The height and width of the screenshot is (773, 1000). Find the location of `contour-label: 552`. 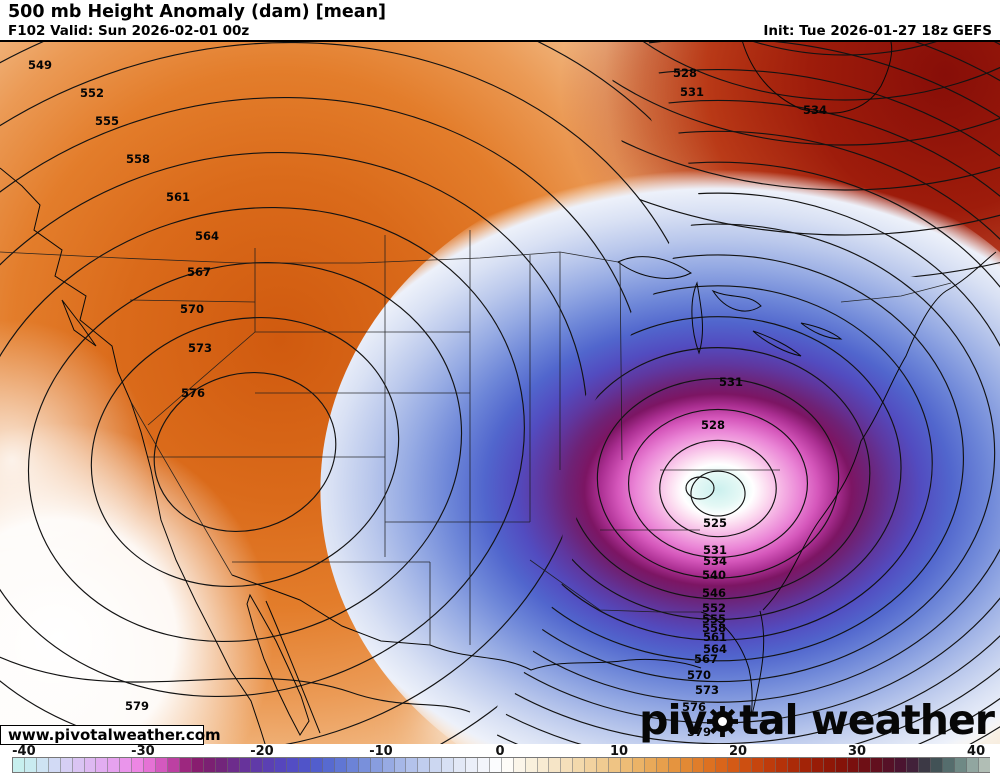

contour-label: 552 is located at coordinates (92, 93).